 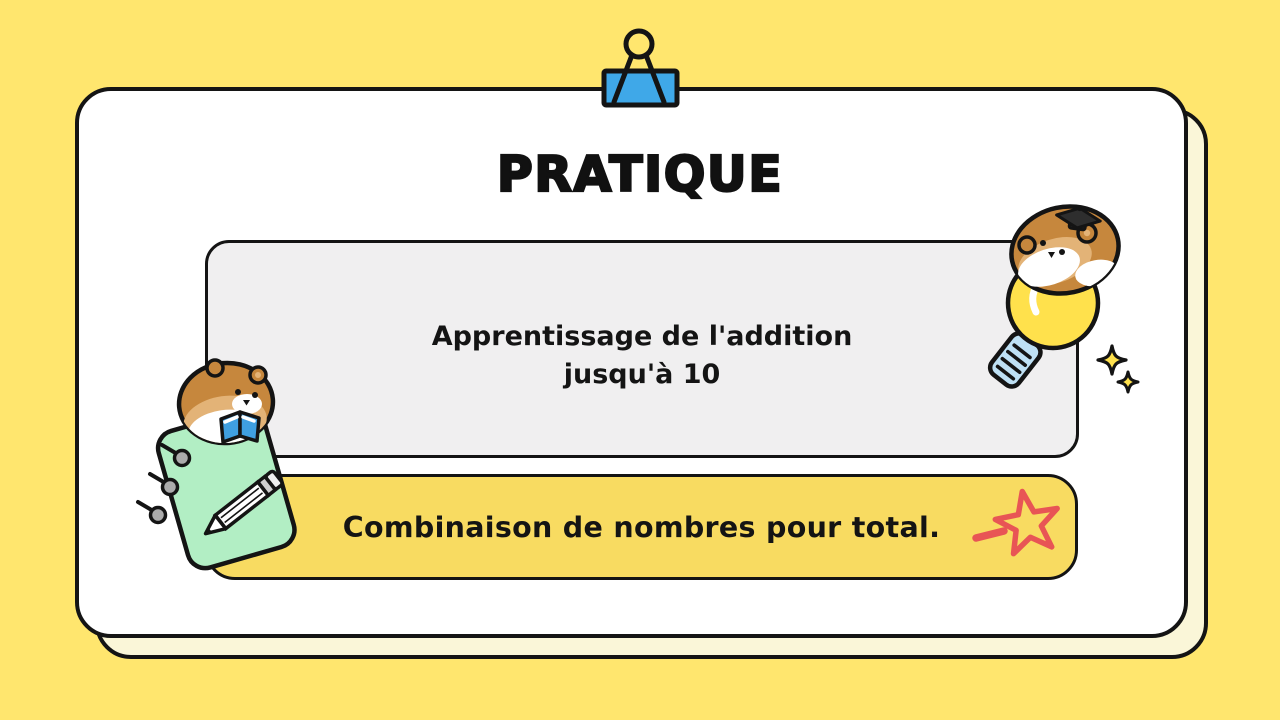 I want to click on notepad-rings, so click(x=164, y=484).